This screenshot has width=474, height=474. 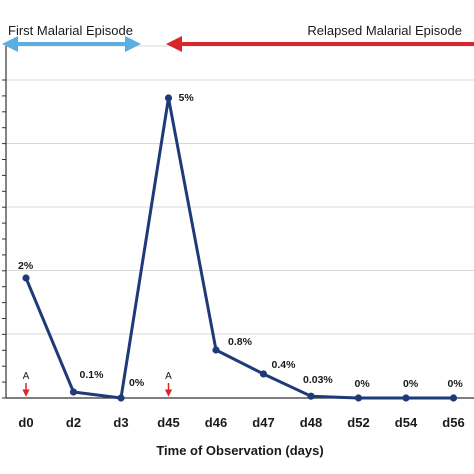 I want to click on data-label: 0.8%, so click(x=240, y=342).